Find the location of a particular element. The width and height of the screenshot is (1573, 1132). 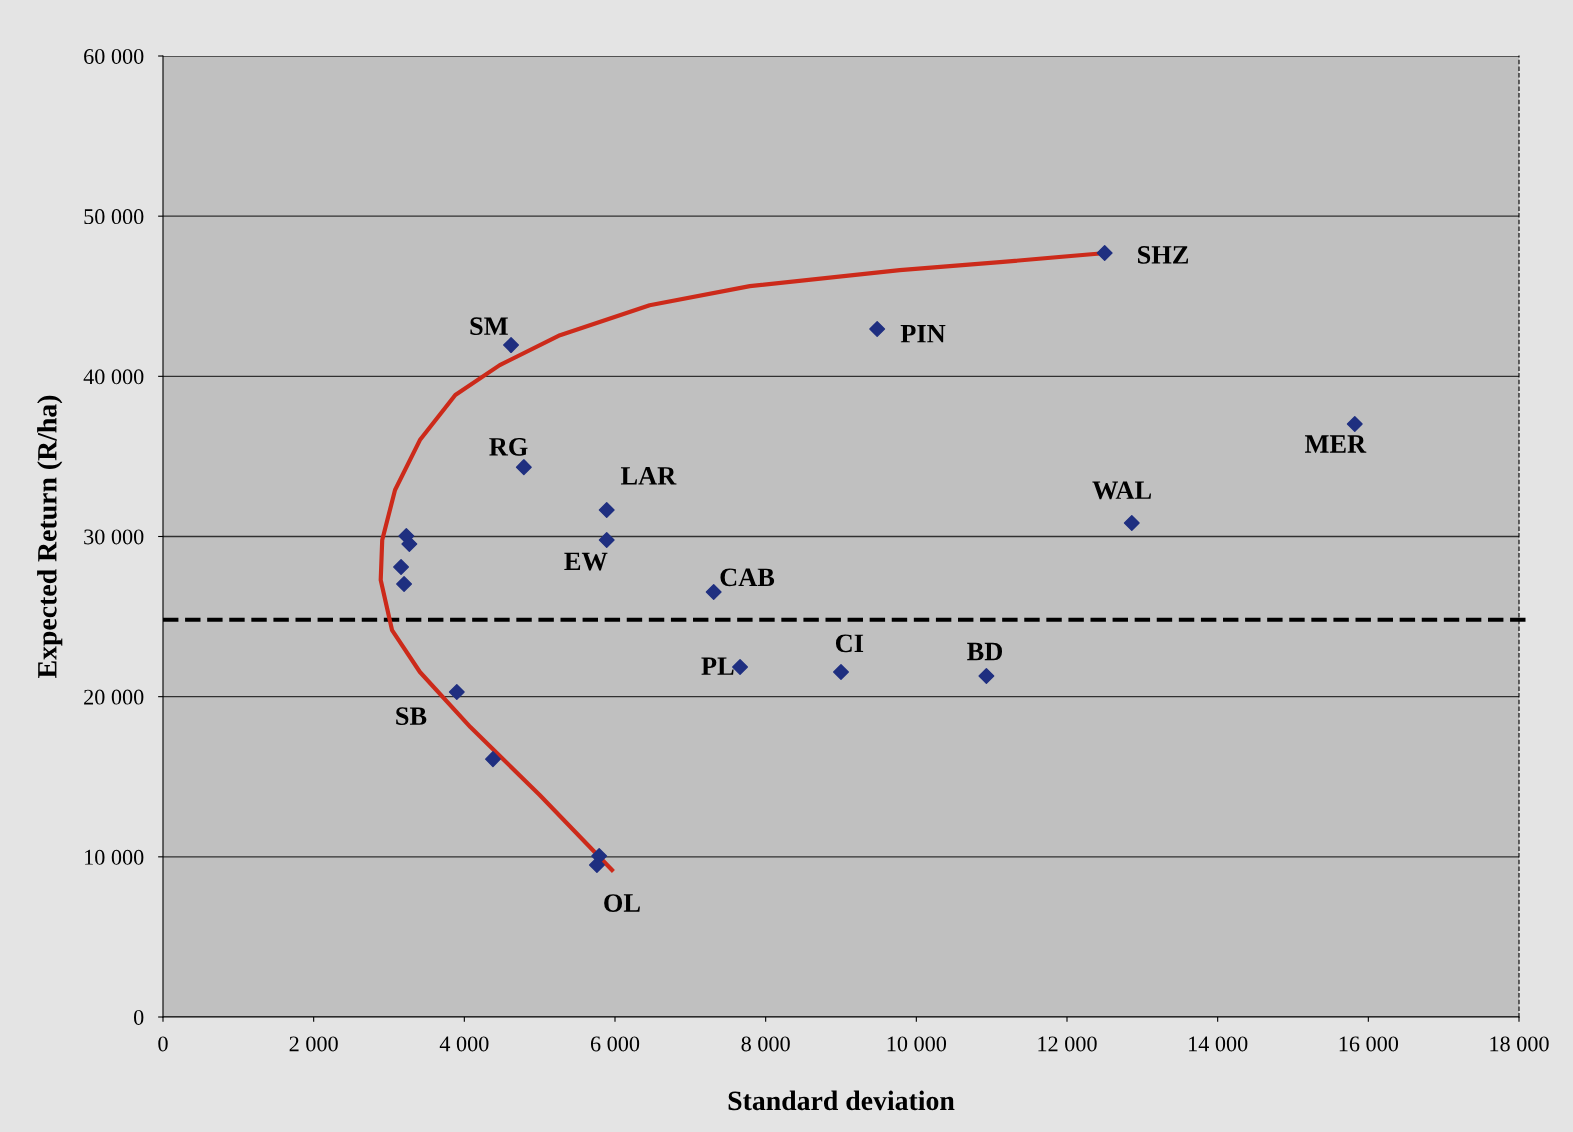

x-tick-label: 6 000 is located at coordinates (615, 1044).